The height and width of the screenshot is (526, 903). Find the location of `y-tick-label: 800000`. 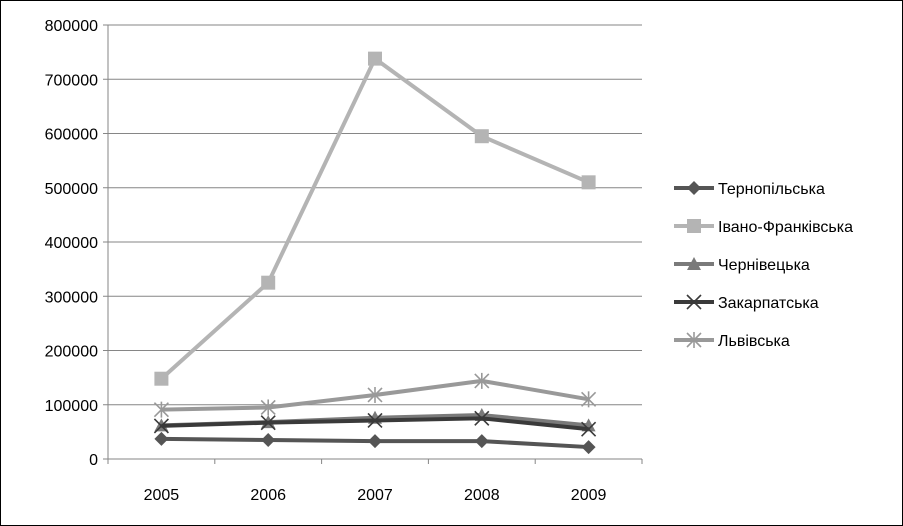

y-tick-label: 800000 is located at coordinates (71, 26).